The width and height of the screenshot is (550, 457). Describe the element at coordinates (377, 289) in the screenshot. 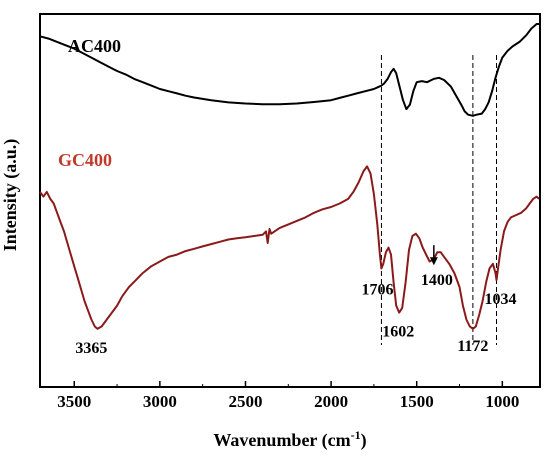

I see `peak-label-1706: 1706` at that location.